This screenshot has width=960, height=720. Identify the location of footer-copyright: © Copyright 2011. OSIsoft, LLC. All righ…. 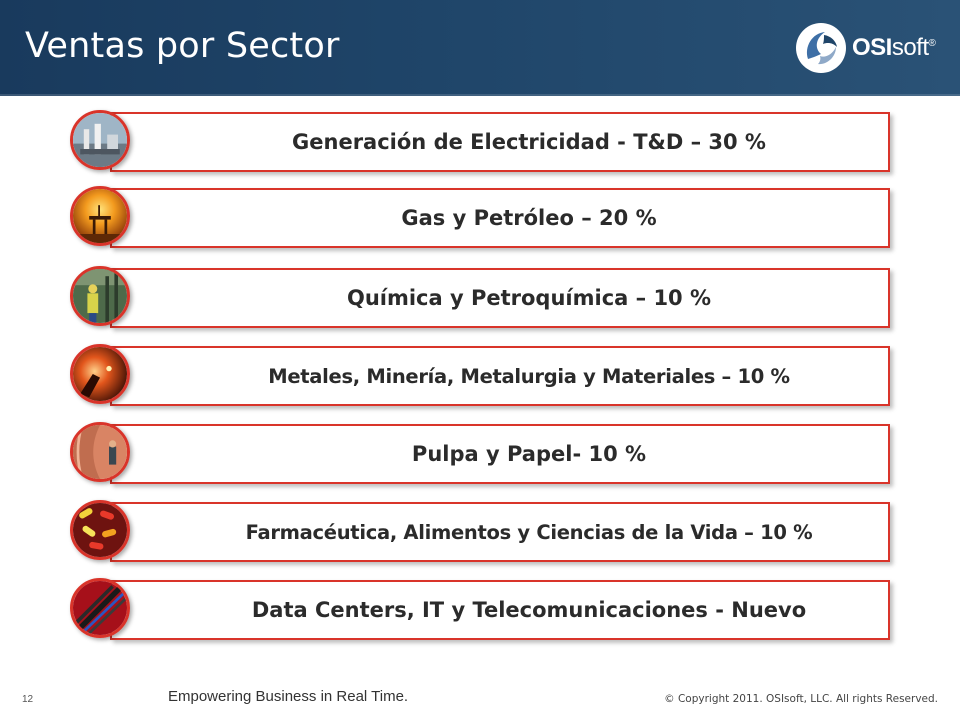
(801, 699).